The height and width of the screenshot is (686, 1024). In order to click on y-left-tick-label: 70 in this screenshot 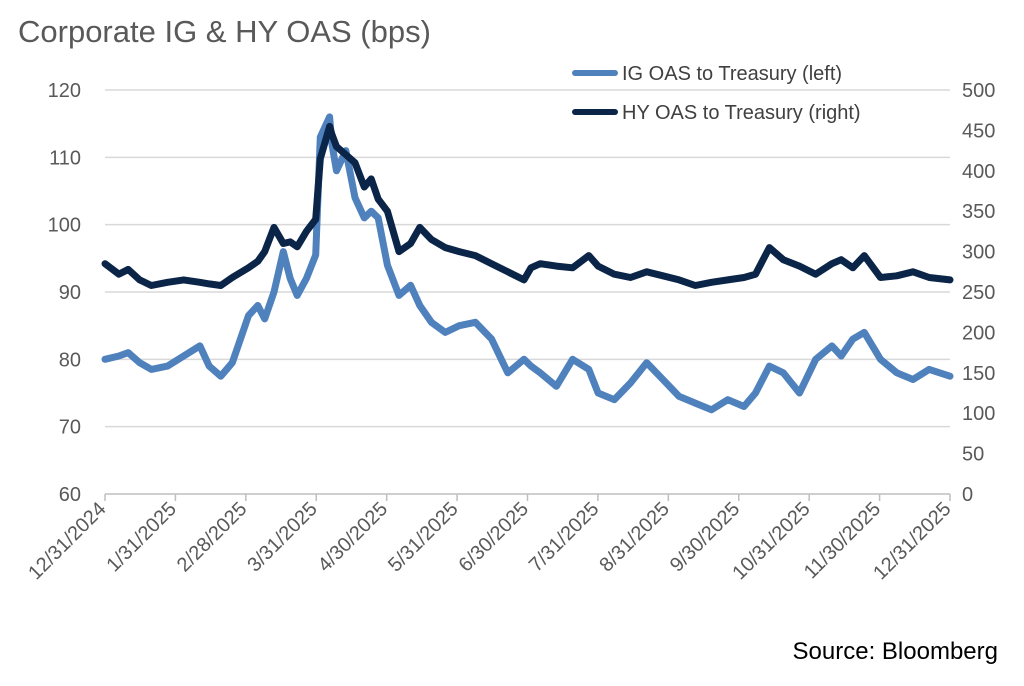, I will do `click(70, 428)`.